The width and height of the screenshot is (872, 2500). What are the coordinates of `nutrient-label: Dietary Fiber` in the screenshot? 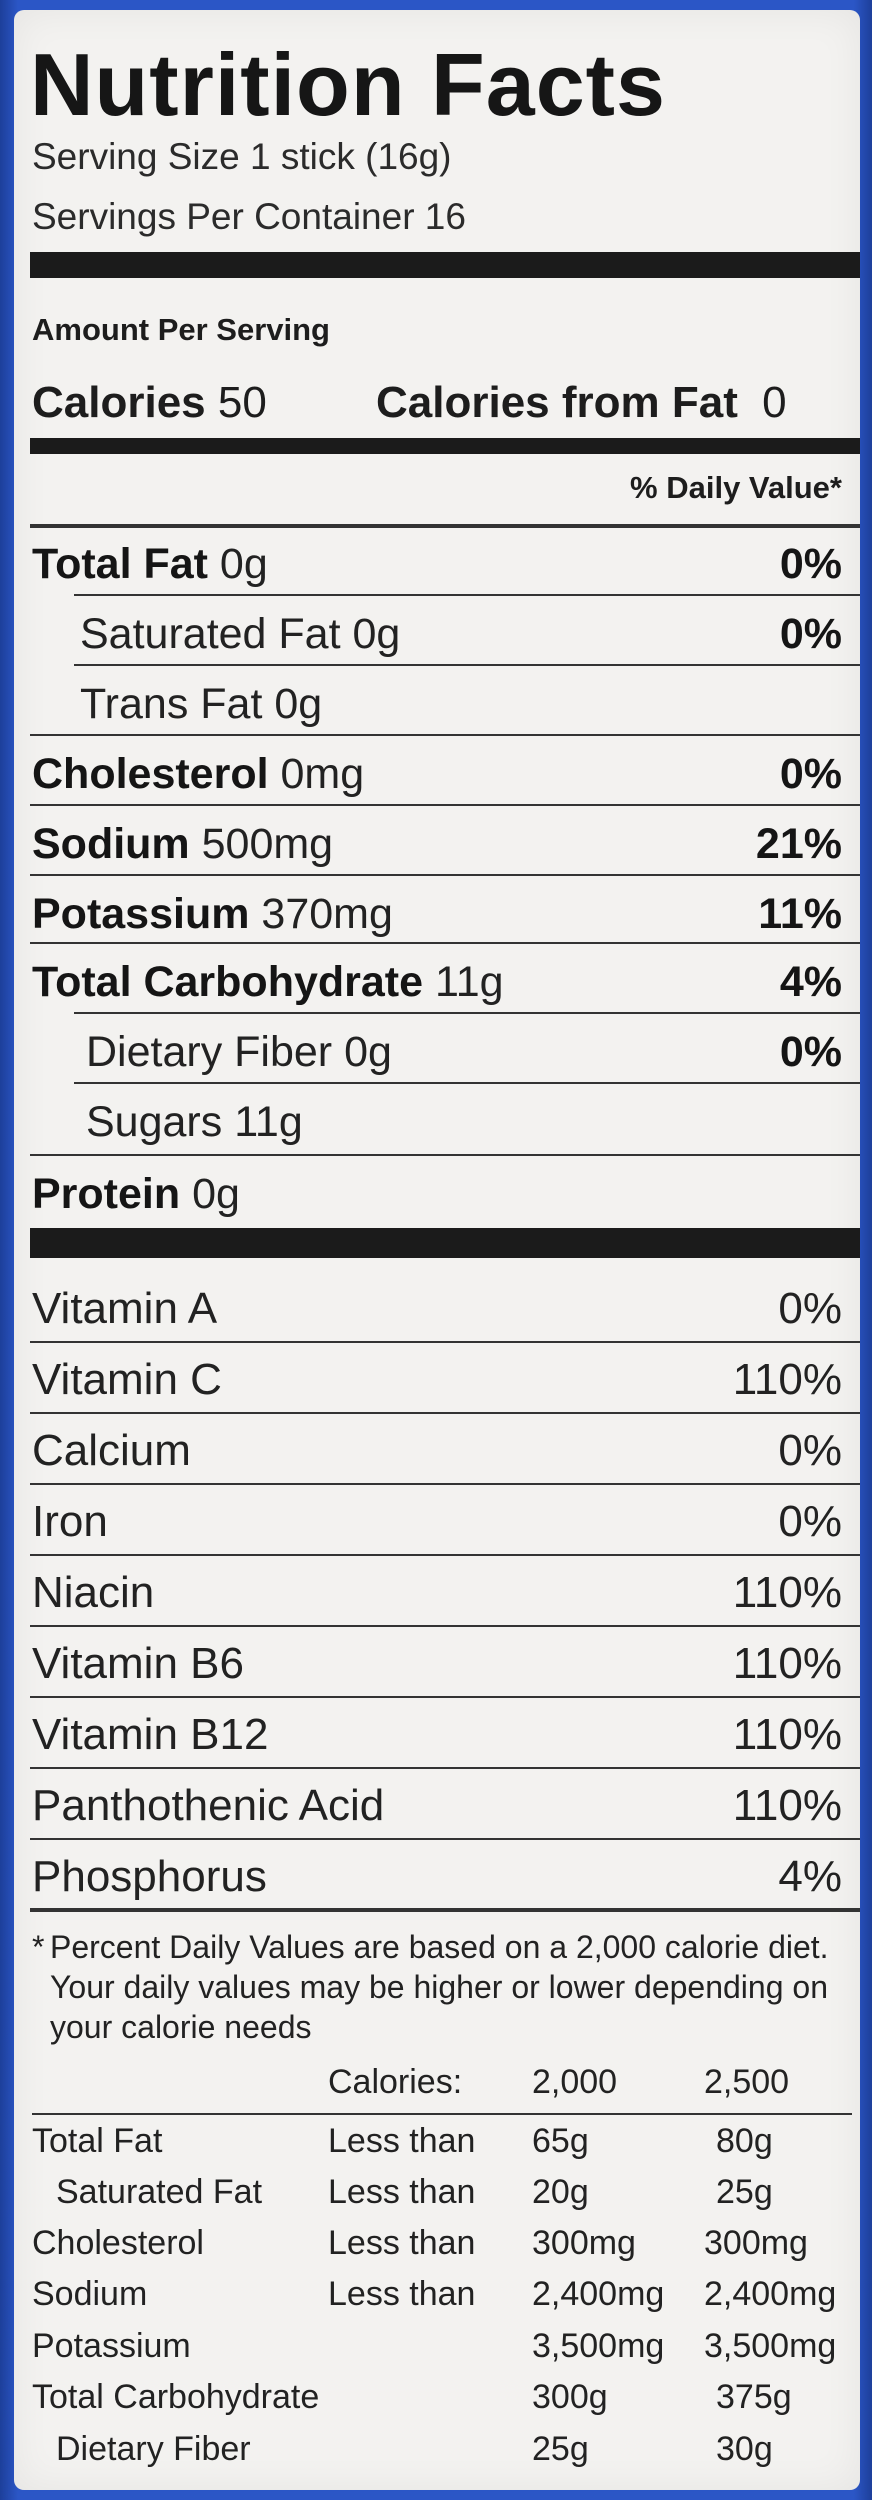 It's located at (209, 1052).